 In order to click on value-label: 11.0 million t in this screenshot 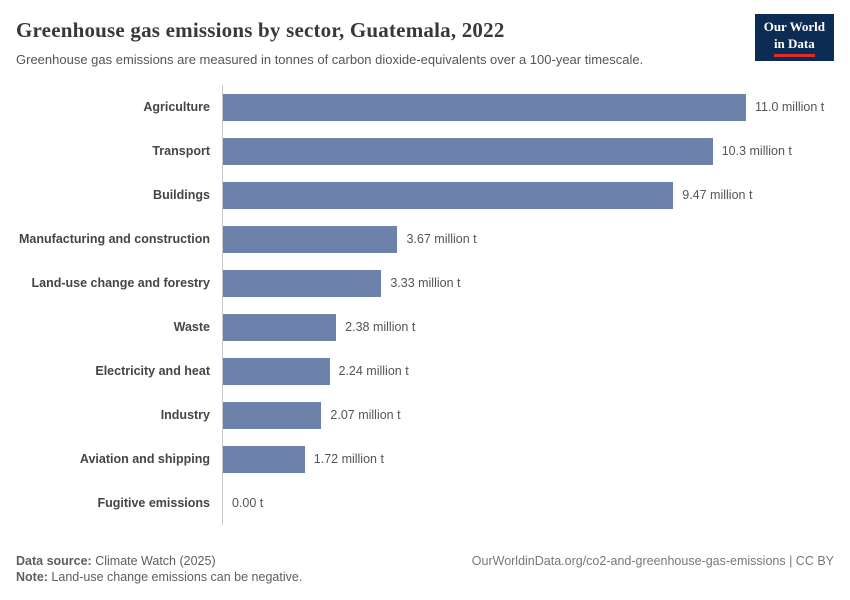, I will do `click(790, 107)`.